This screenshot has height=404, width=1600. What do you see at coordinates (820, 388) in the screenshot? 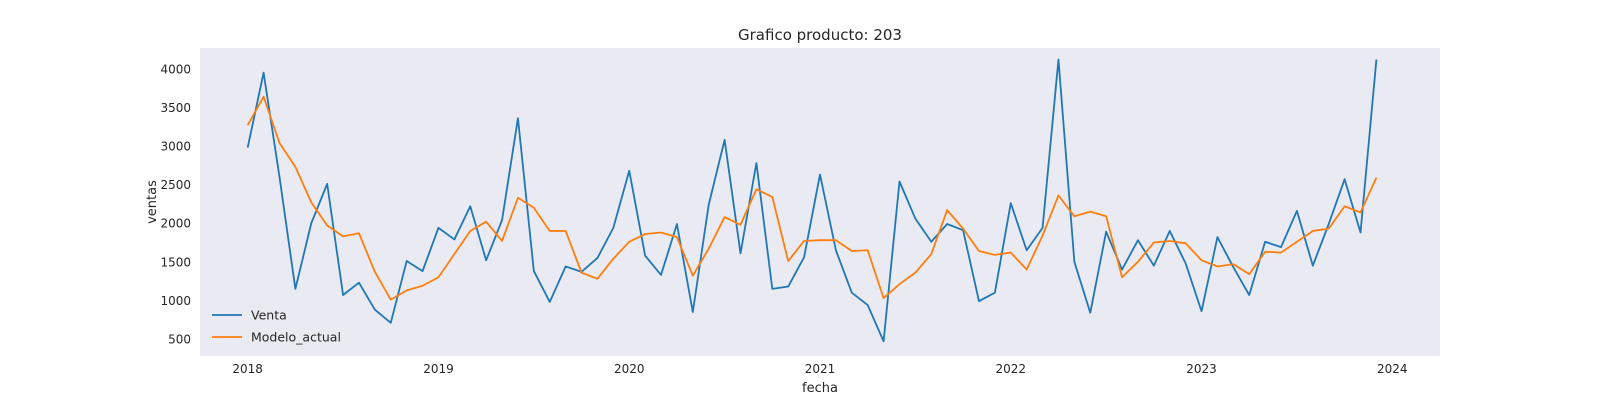
I see `x-axis-label: fecha` at bounding box center [820, 388].